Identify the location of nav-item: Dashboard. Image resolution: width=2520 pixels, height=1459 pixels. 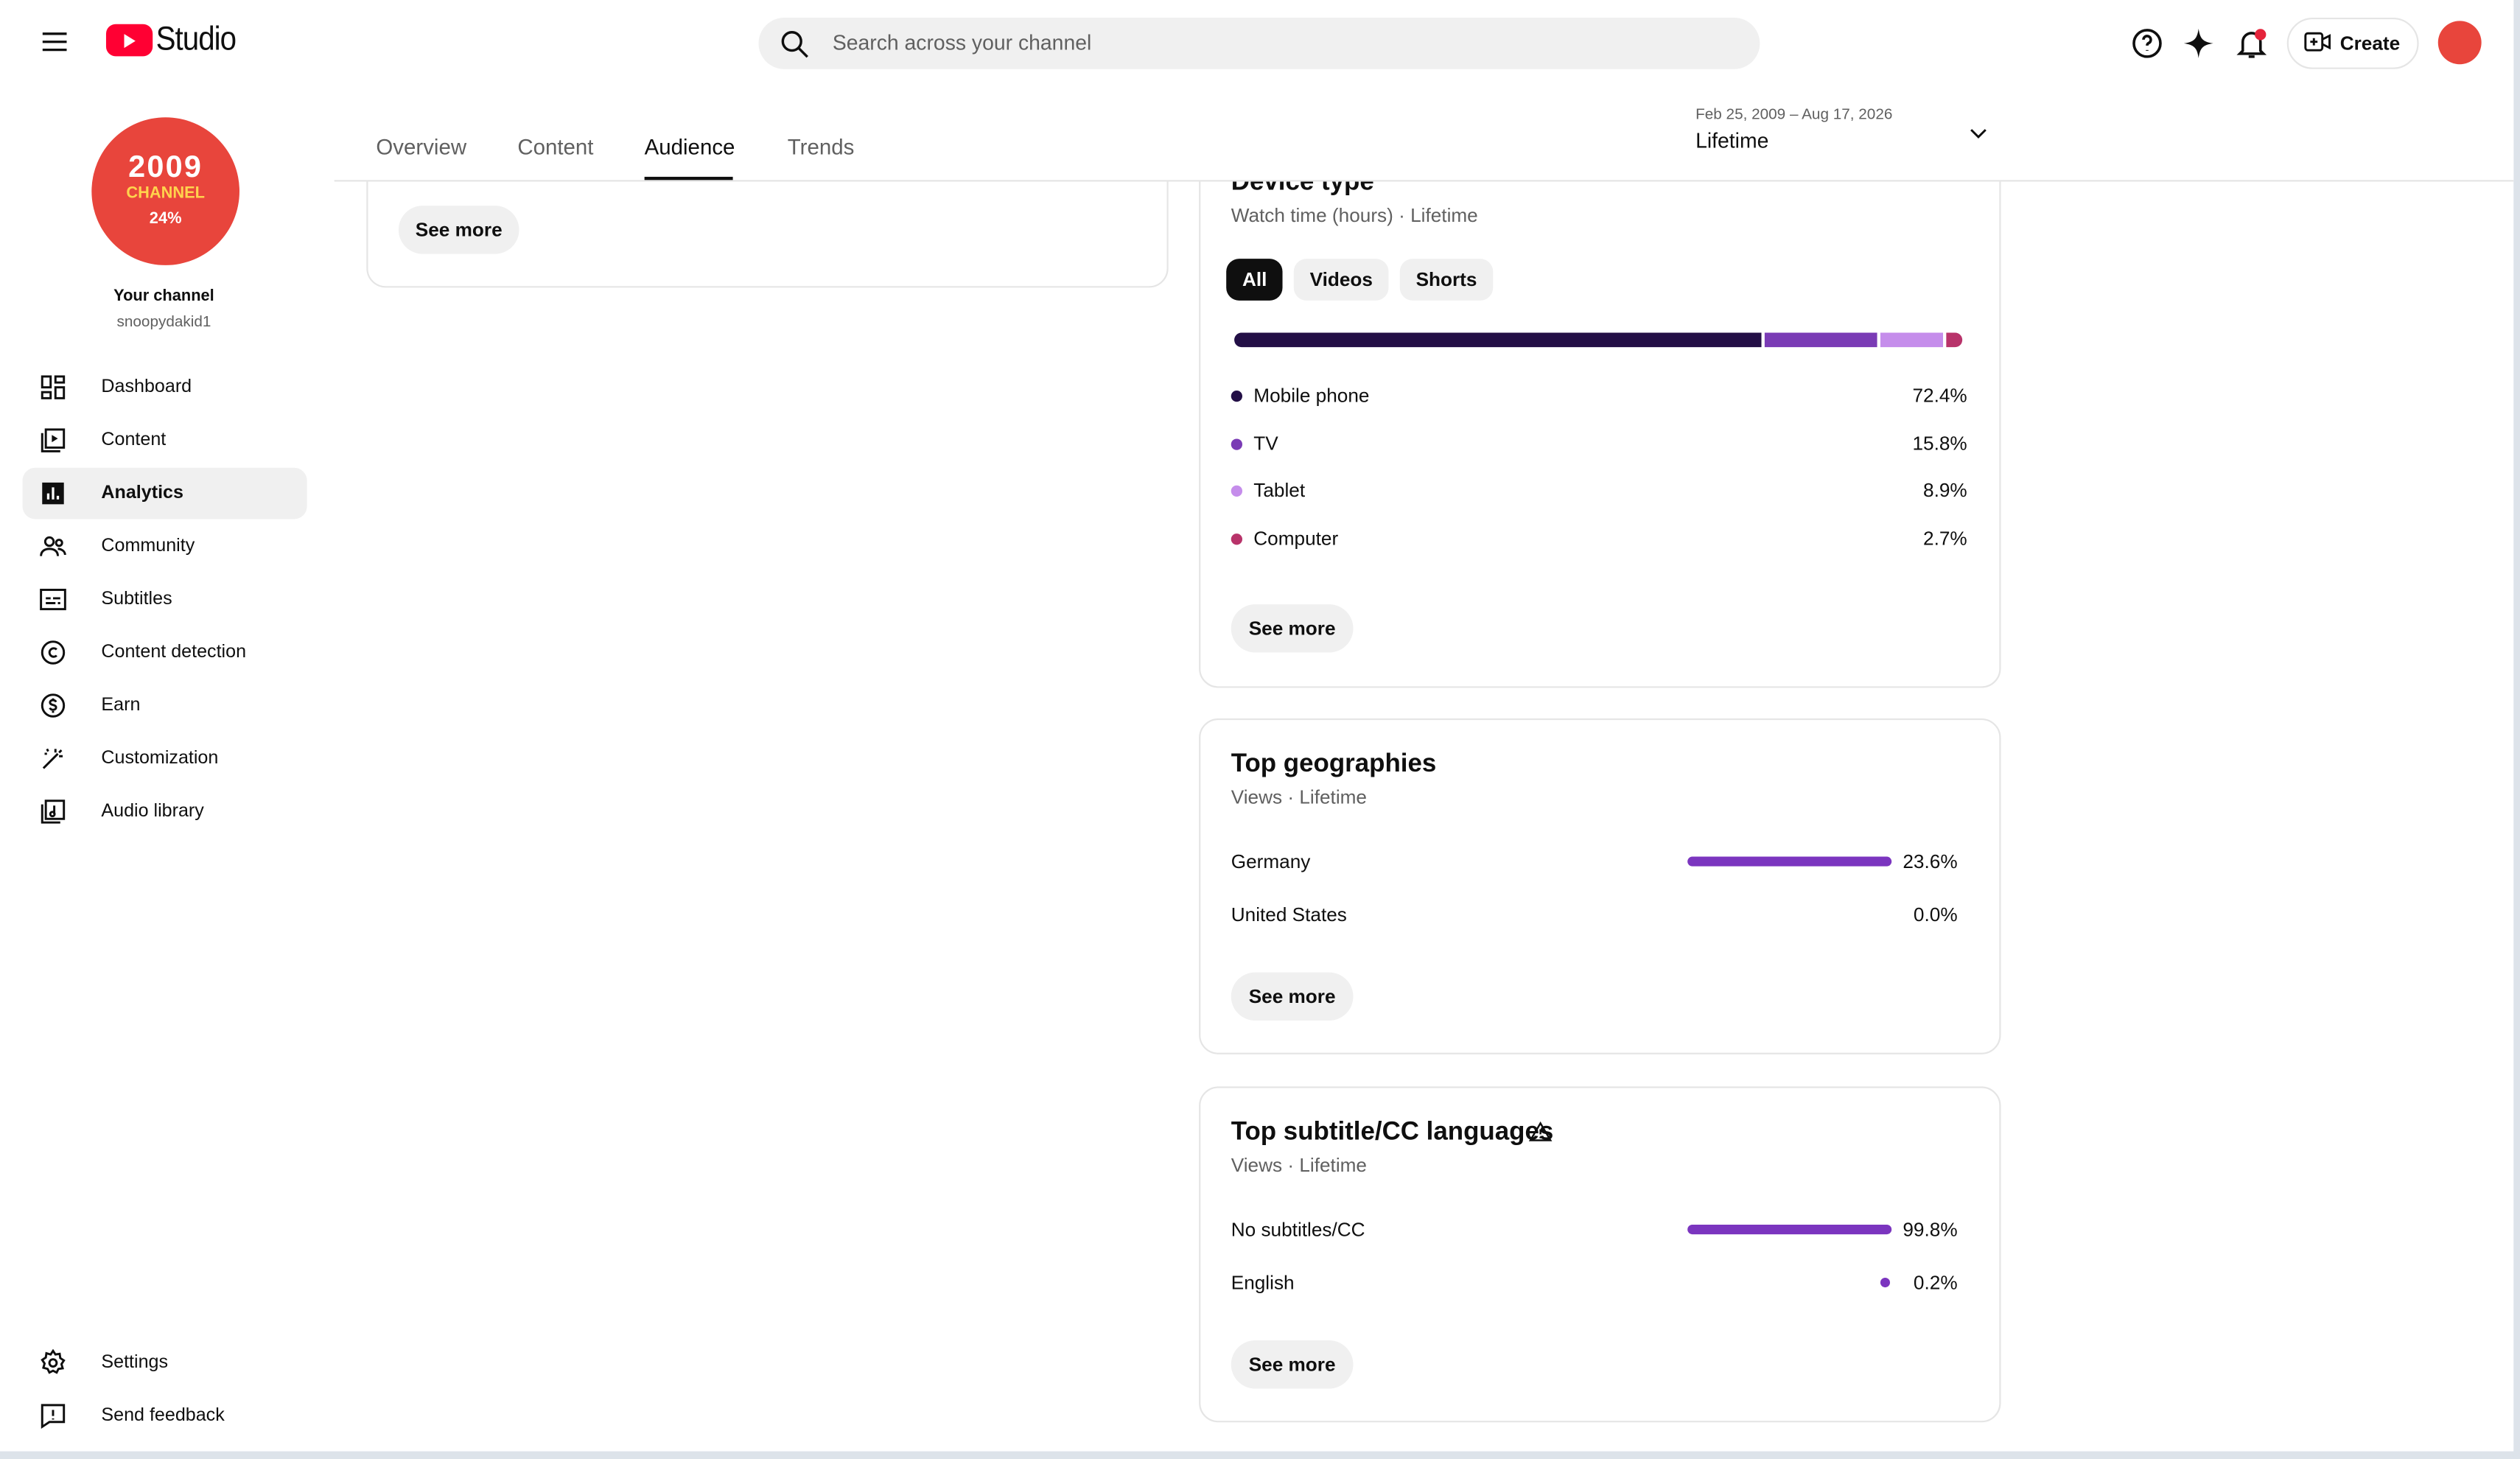
(146, 387).